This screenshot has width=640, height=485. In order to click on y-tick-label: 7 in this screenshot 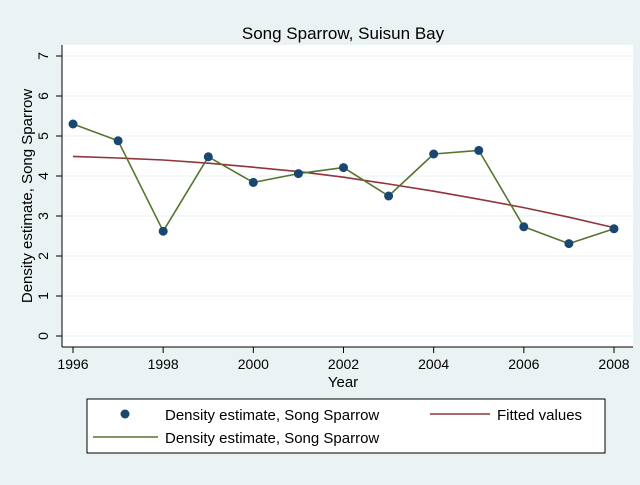, I will do `click(43, 56)`.